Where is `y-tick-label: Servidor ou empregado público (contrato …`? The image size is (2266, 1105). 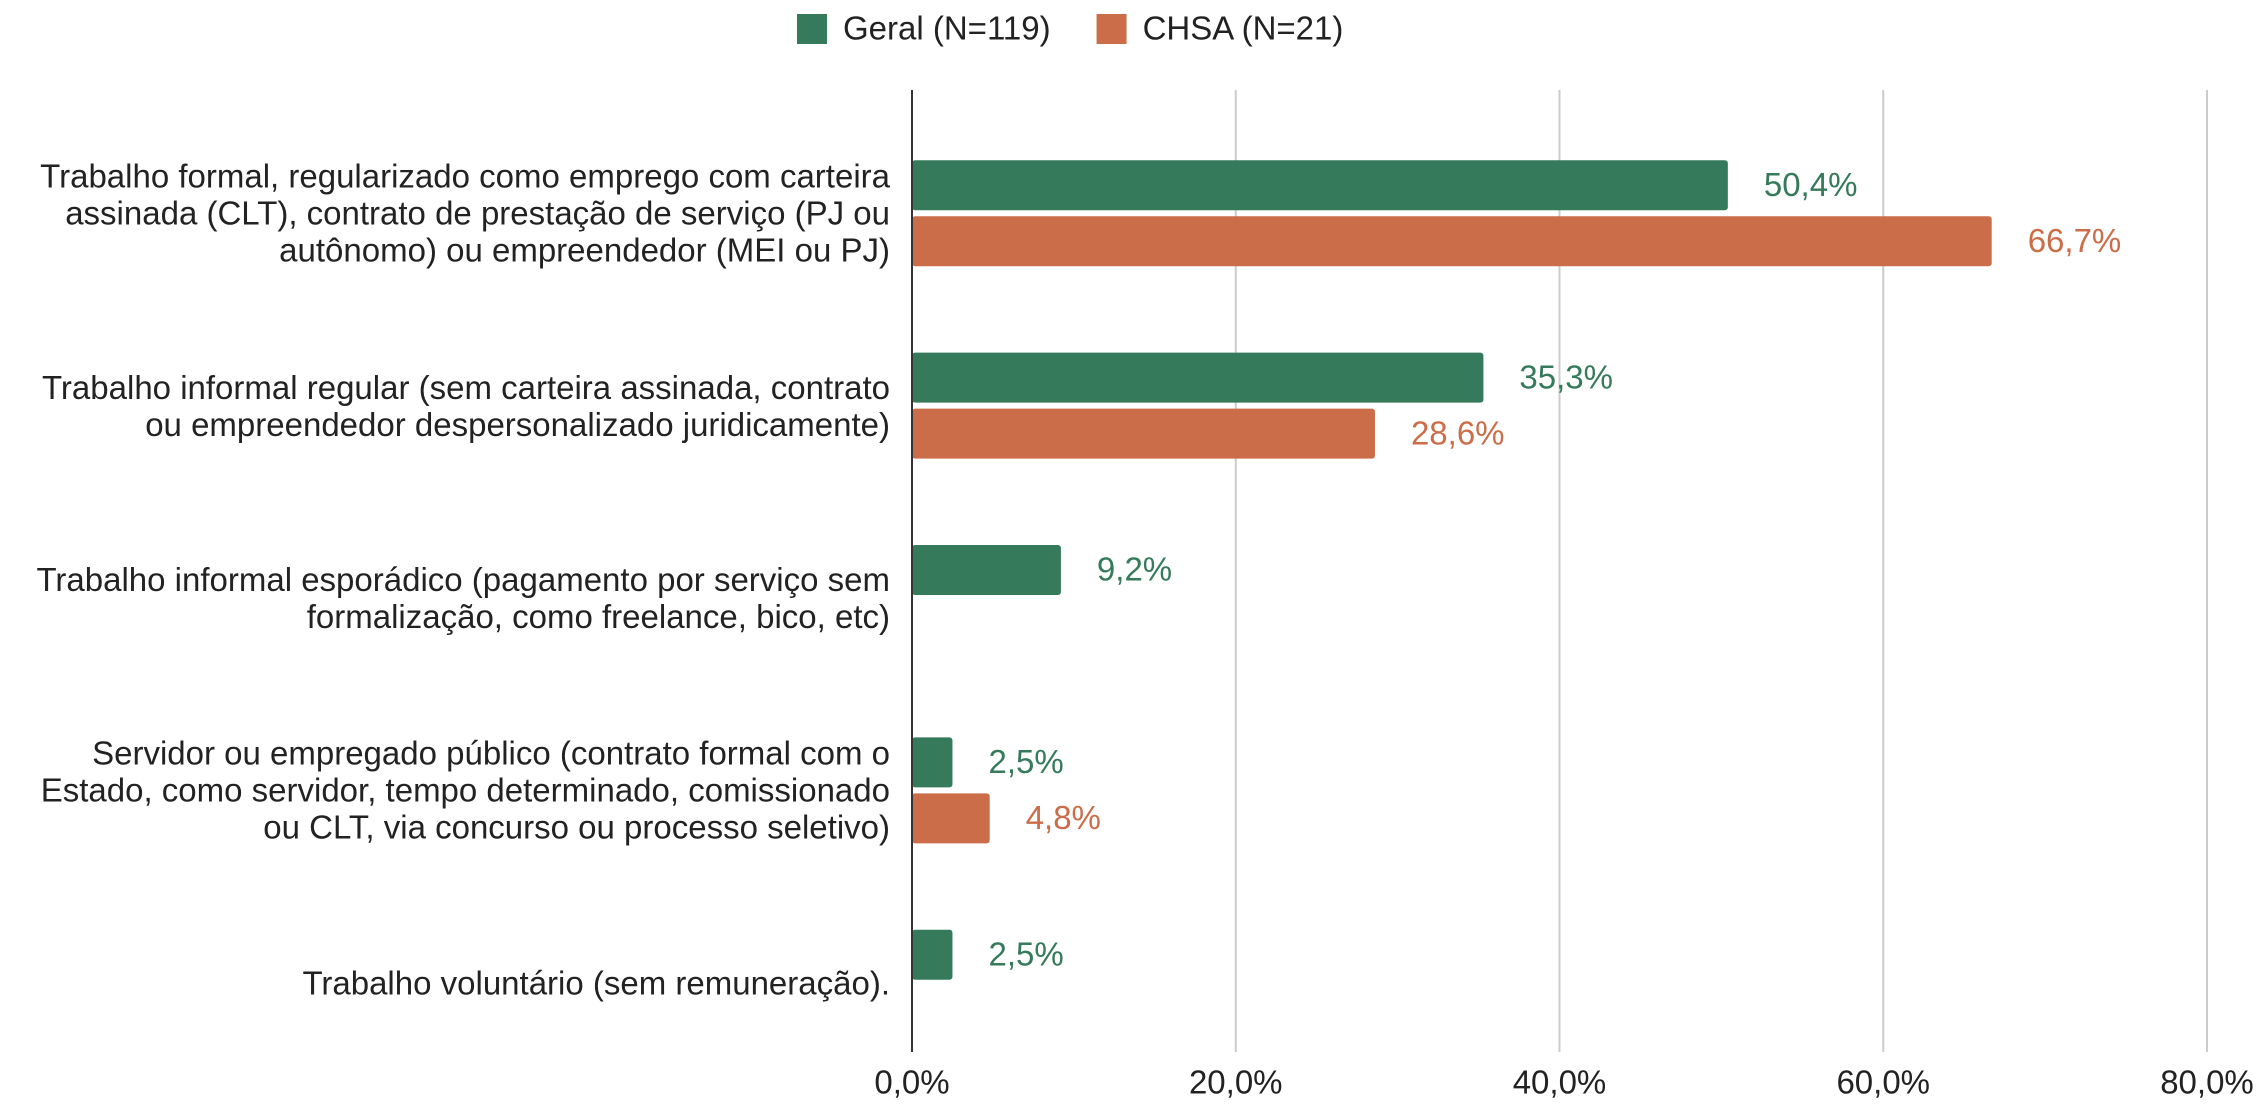 y-tick-label: Servidor ou empregado público (contrato … is located at coordinates (465, 790).